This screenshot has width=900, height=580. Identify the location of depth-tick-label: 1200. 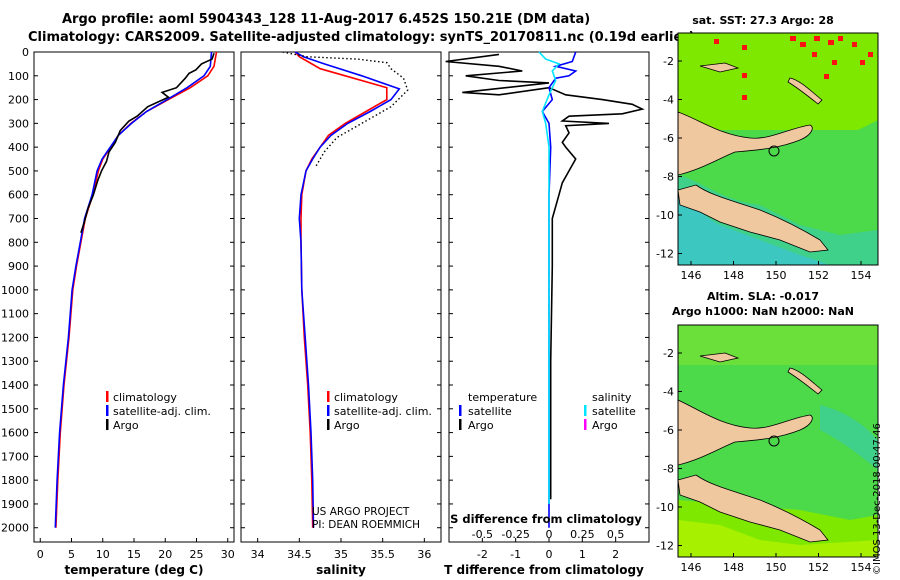
(15, 337).